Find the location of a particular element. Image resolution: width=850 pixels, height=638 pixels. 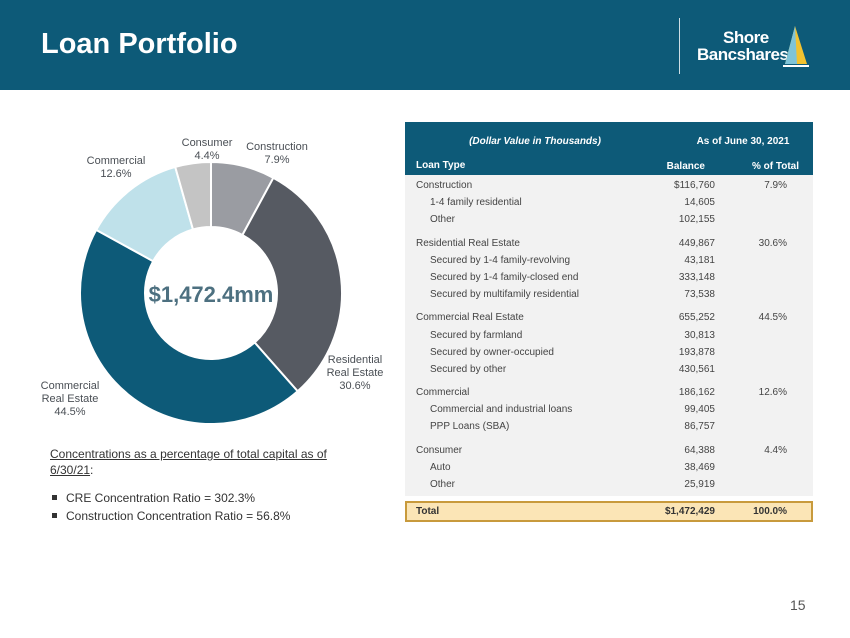

table-row: Residential Real Estate 449,867 30.6% is located at coordinates (609, 243).